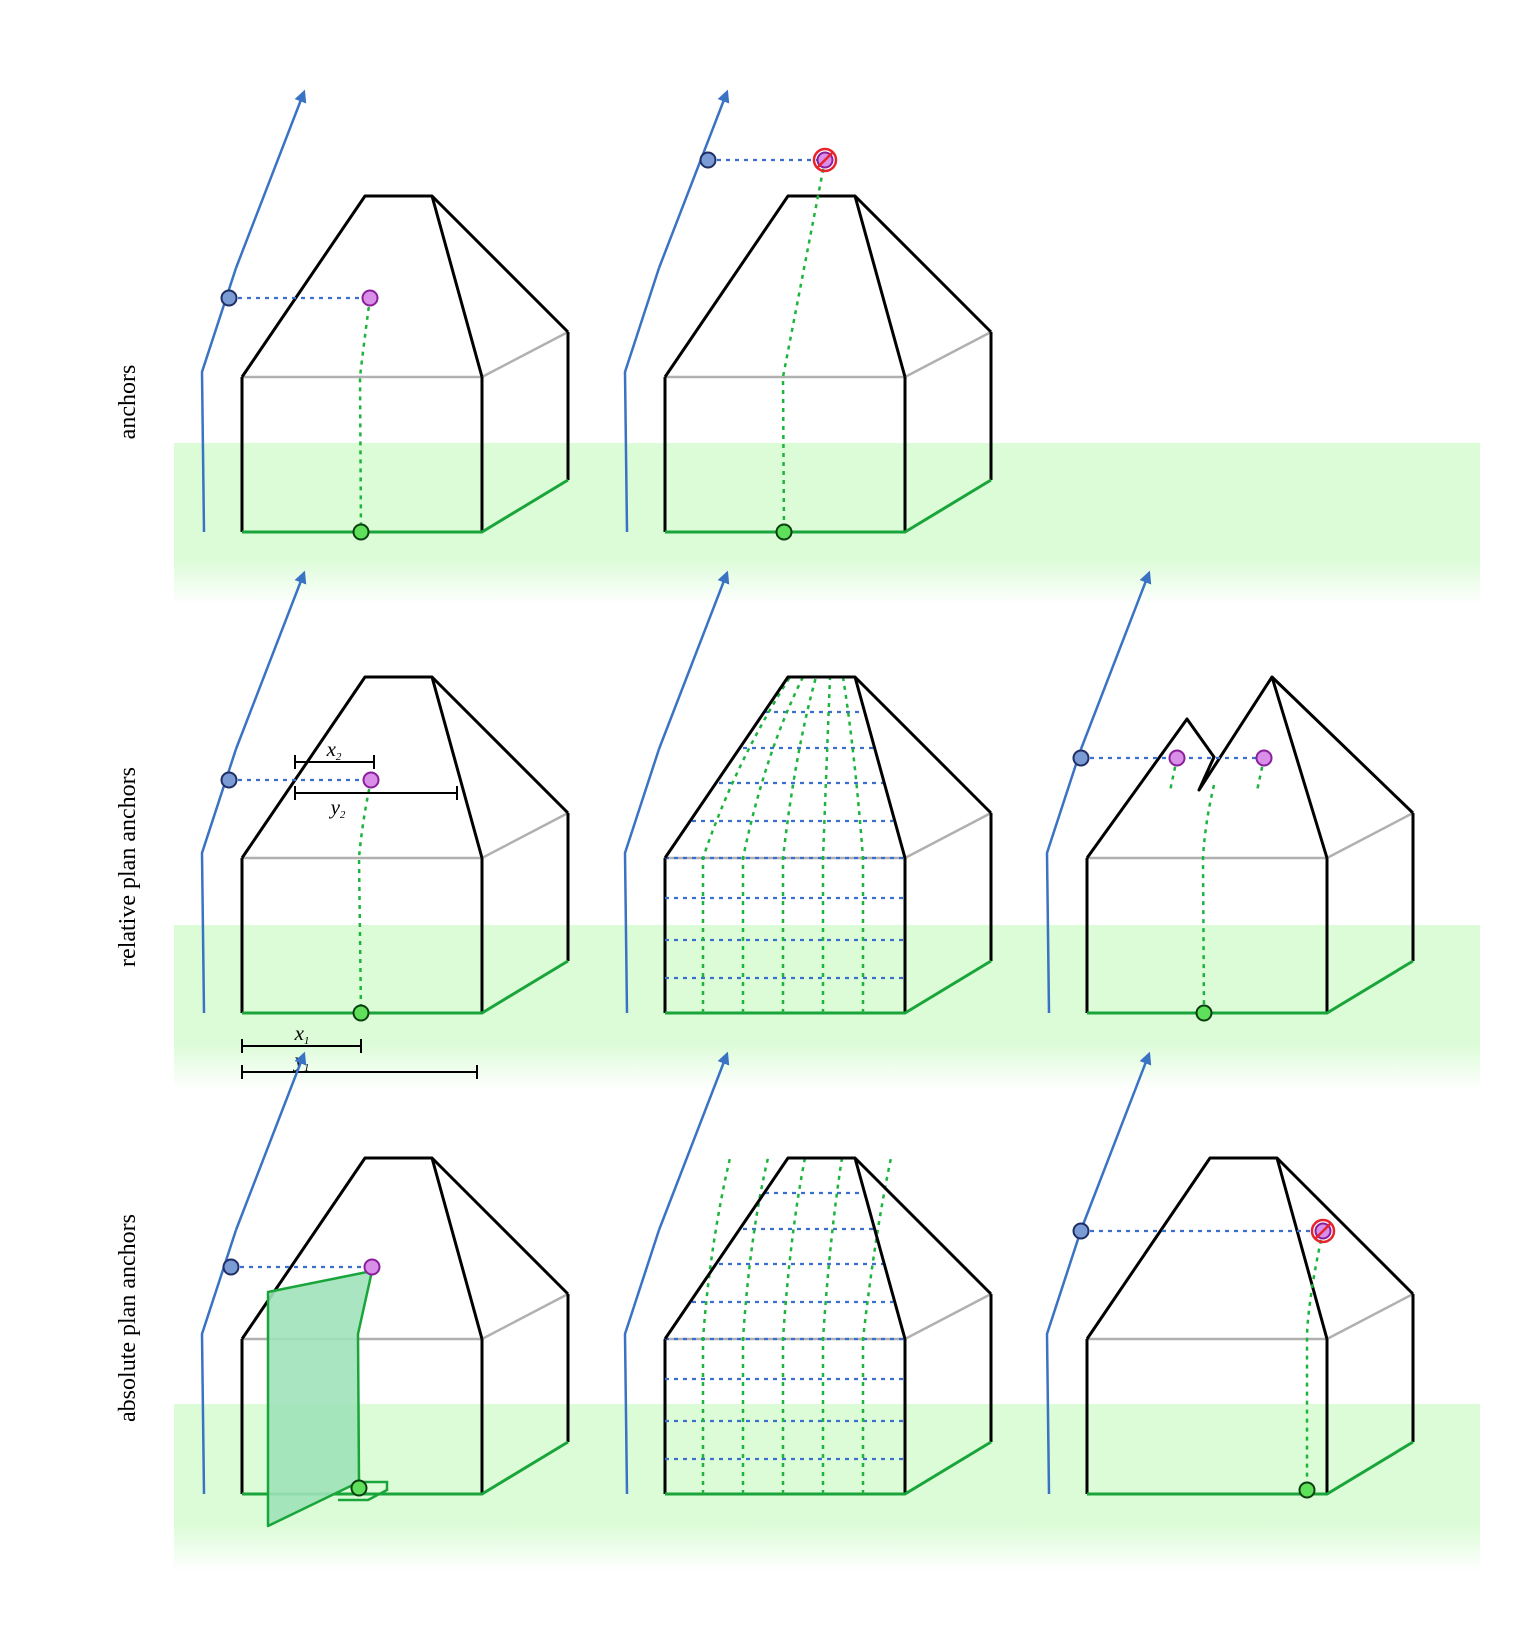 This screenshot has width=1536, height=1647. I want to click on dimension-y2: y2, so click(376, 803).